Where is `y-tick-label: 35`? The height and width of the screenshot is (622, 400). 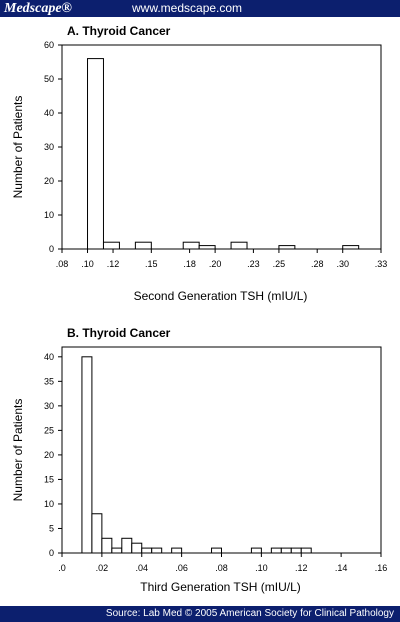
y-tick-label: 35 is located at coordinates (49, 381).